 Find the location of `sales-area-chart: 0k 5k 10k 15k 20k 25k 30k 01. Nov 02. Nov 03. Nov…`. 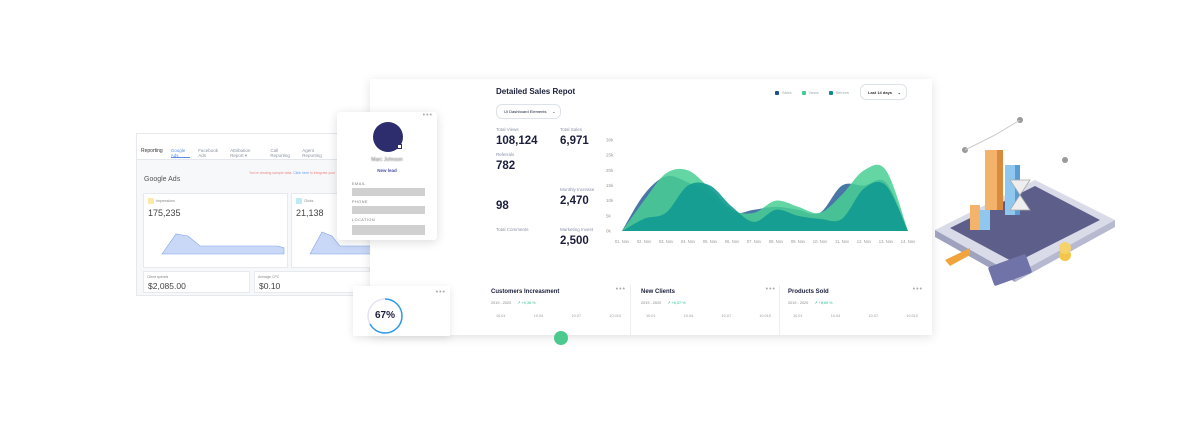

sales-area-chart: 0k 5k 10k 15k 20k 25k 30k 01. Nov 02. Nov 03. Nov… is located at coordinates (760, 191).